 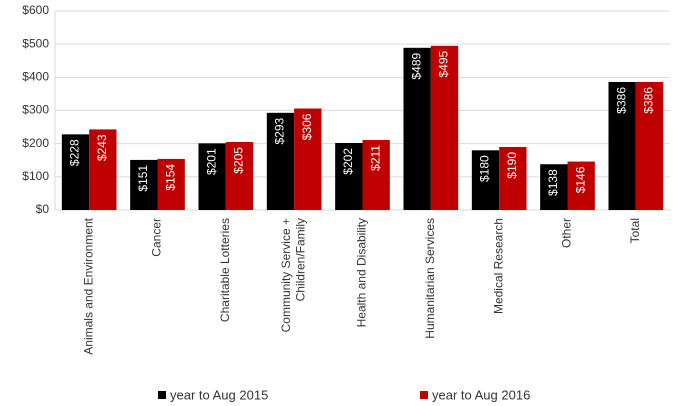 What do you see at coordinates (430, 278) in the screenshot?
I see `x-tick-label: Humanitarian Services` at bounding box center [430, 278].